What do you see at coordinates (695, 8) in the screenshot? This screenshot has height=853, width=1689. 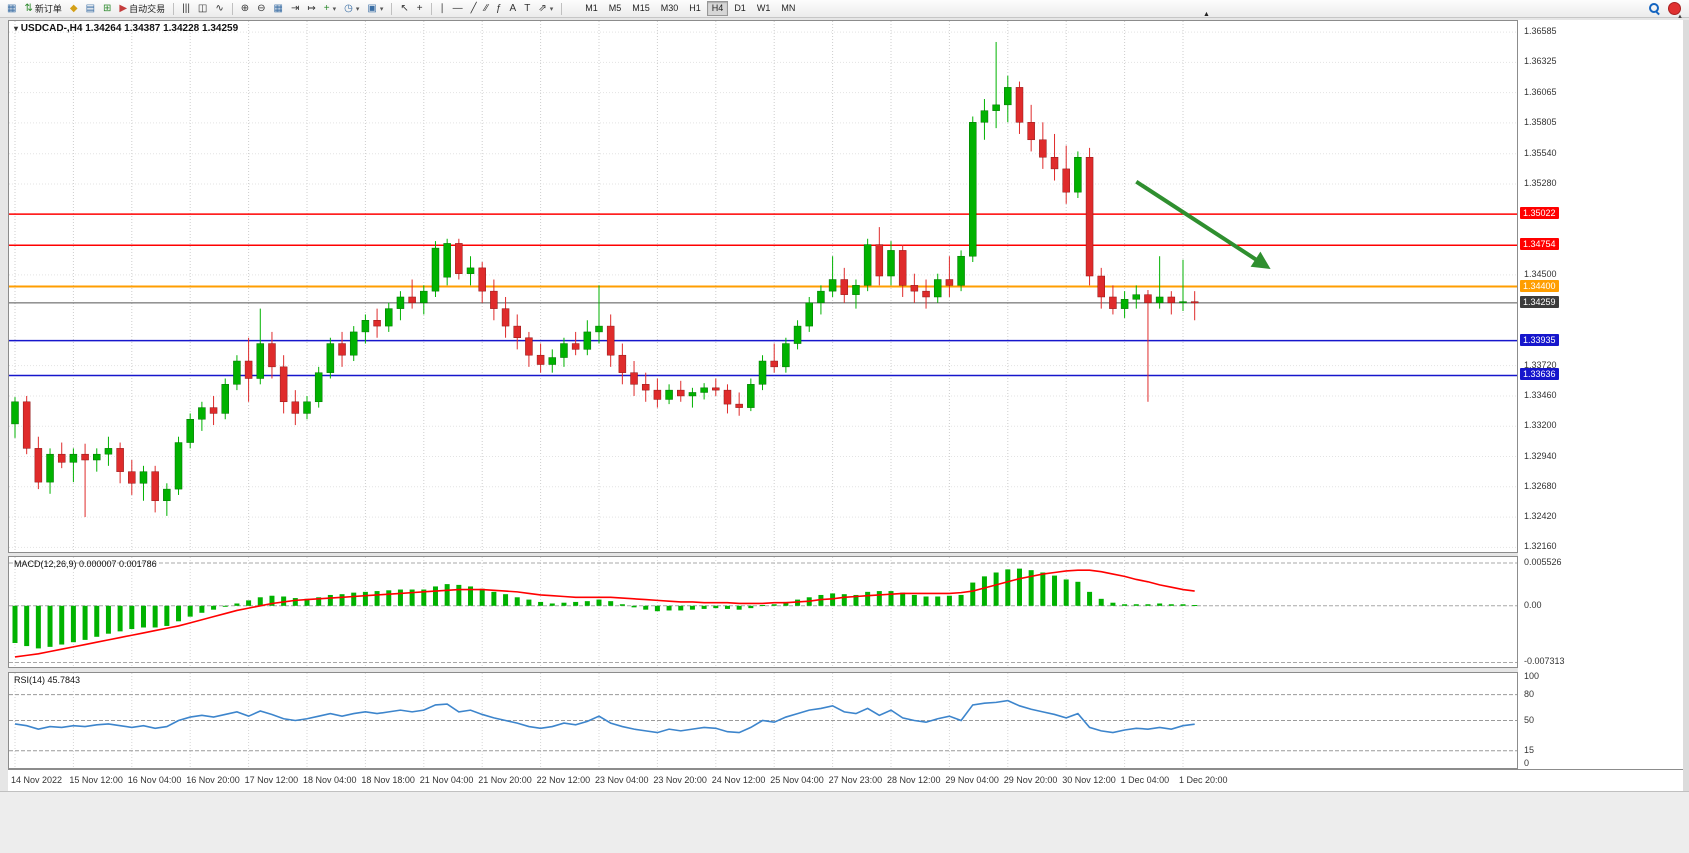 I see `timeframe-h1: H1` at bounding box center [695, 8].